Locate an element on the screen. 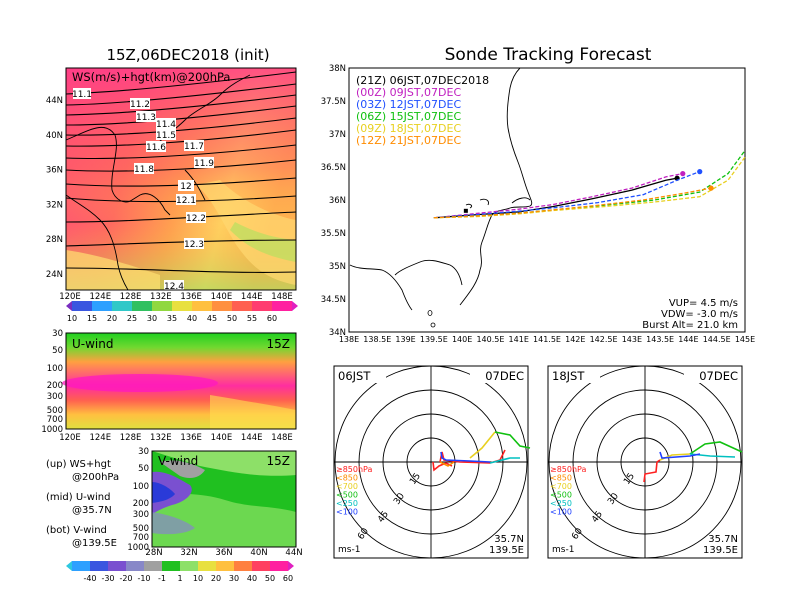 Image resolution: width=792 pixels, height=612 pixels. colorbar-label: 25 is located at coordinates (132, 318).